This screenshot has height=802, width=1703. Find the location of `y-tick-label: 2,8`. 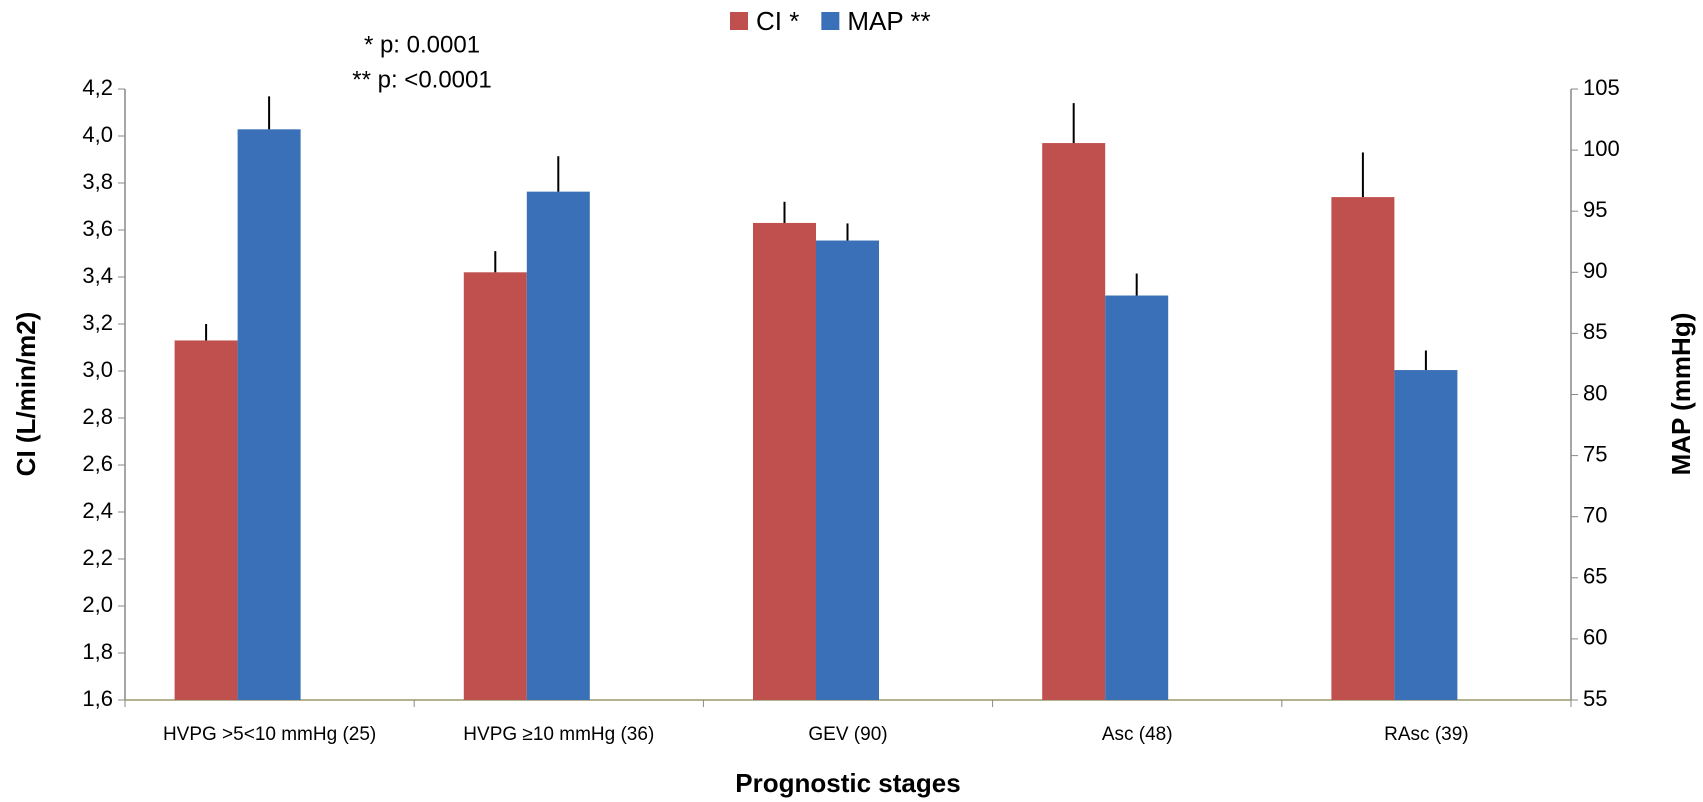

y-tick-label: 2,8 is located at coordinates (97, 416).